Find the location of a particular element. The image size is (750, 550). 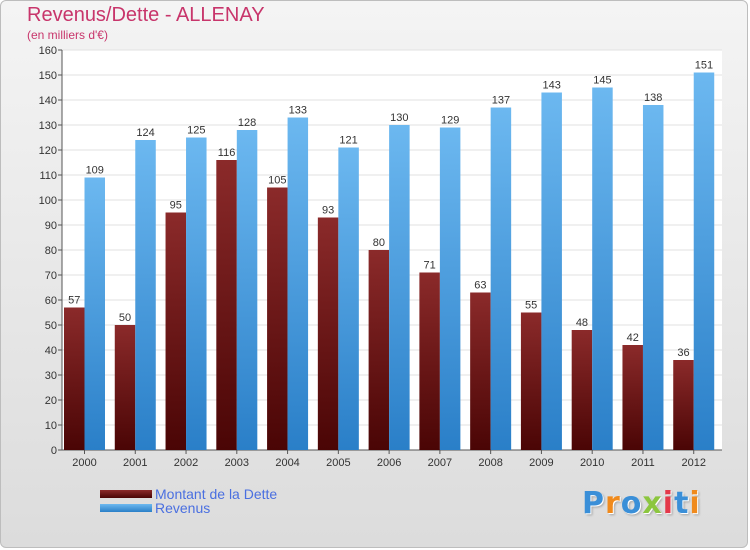

data-label-debt-2003: 116 is located at coordinates (227, 153).